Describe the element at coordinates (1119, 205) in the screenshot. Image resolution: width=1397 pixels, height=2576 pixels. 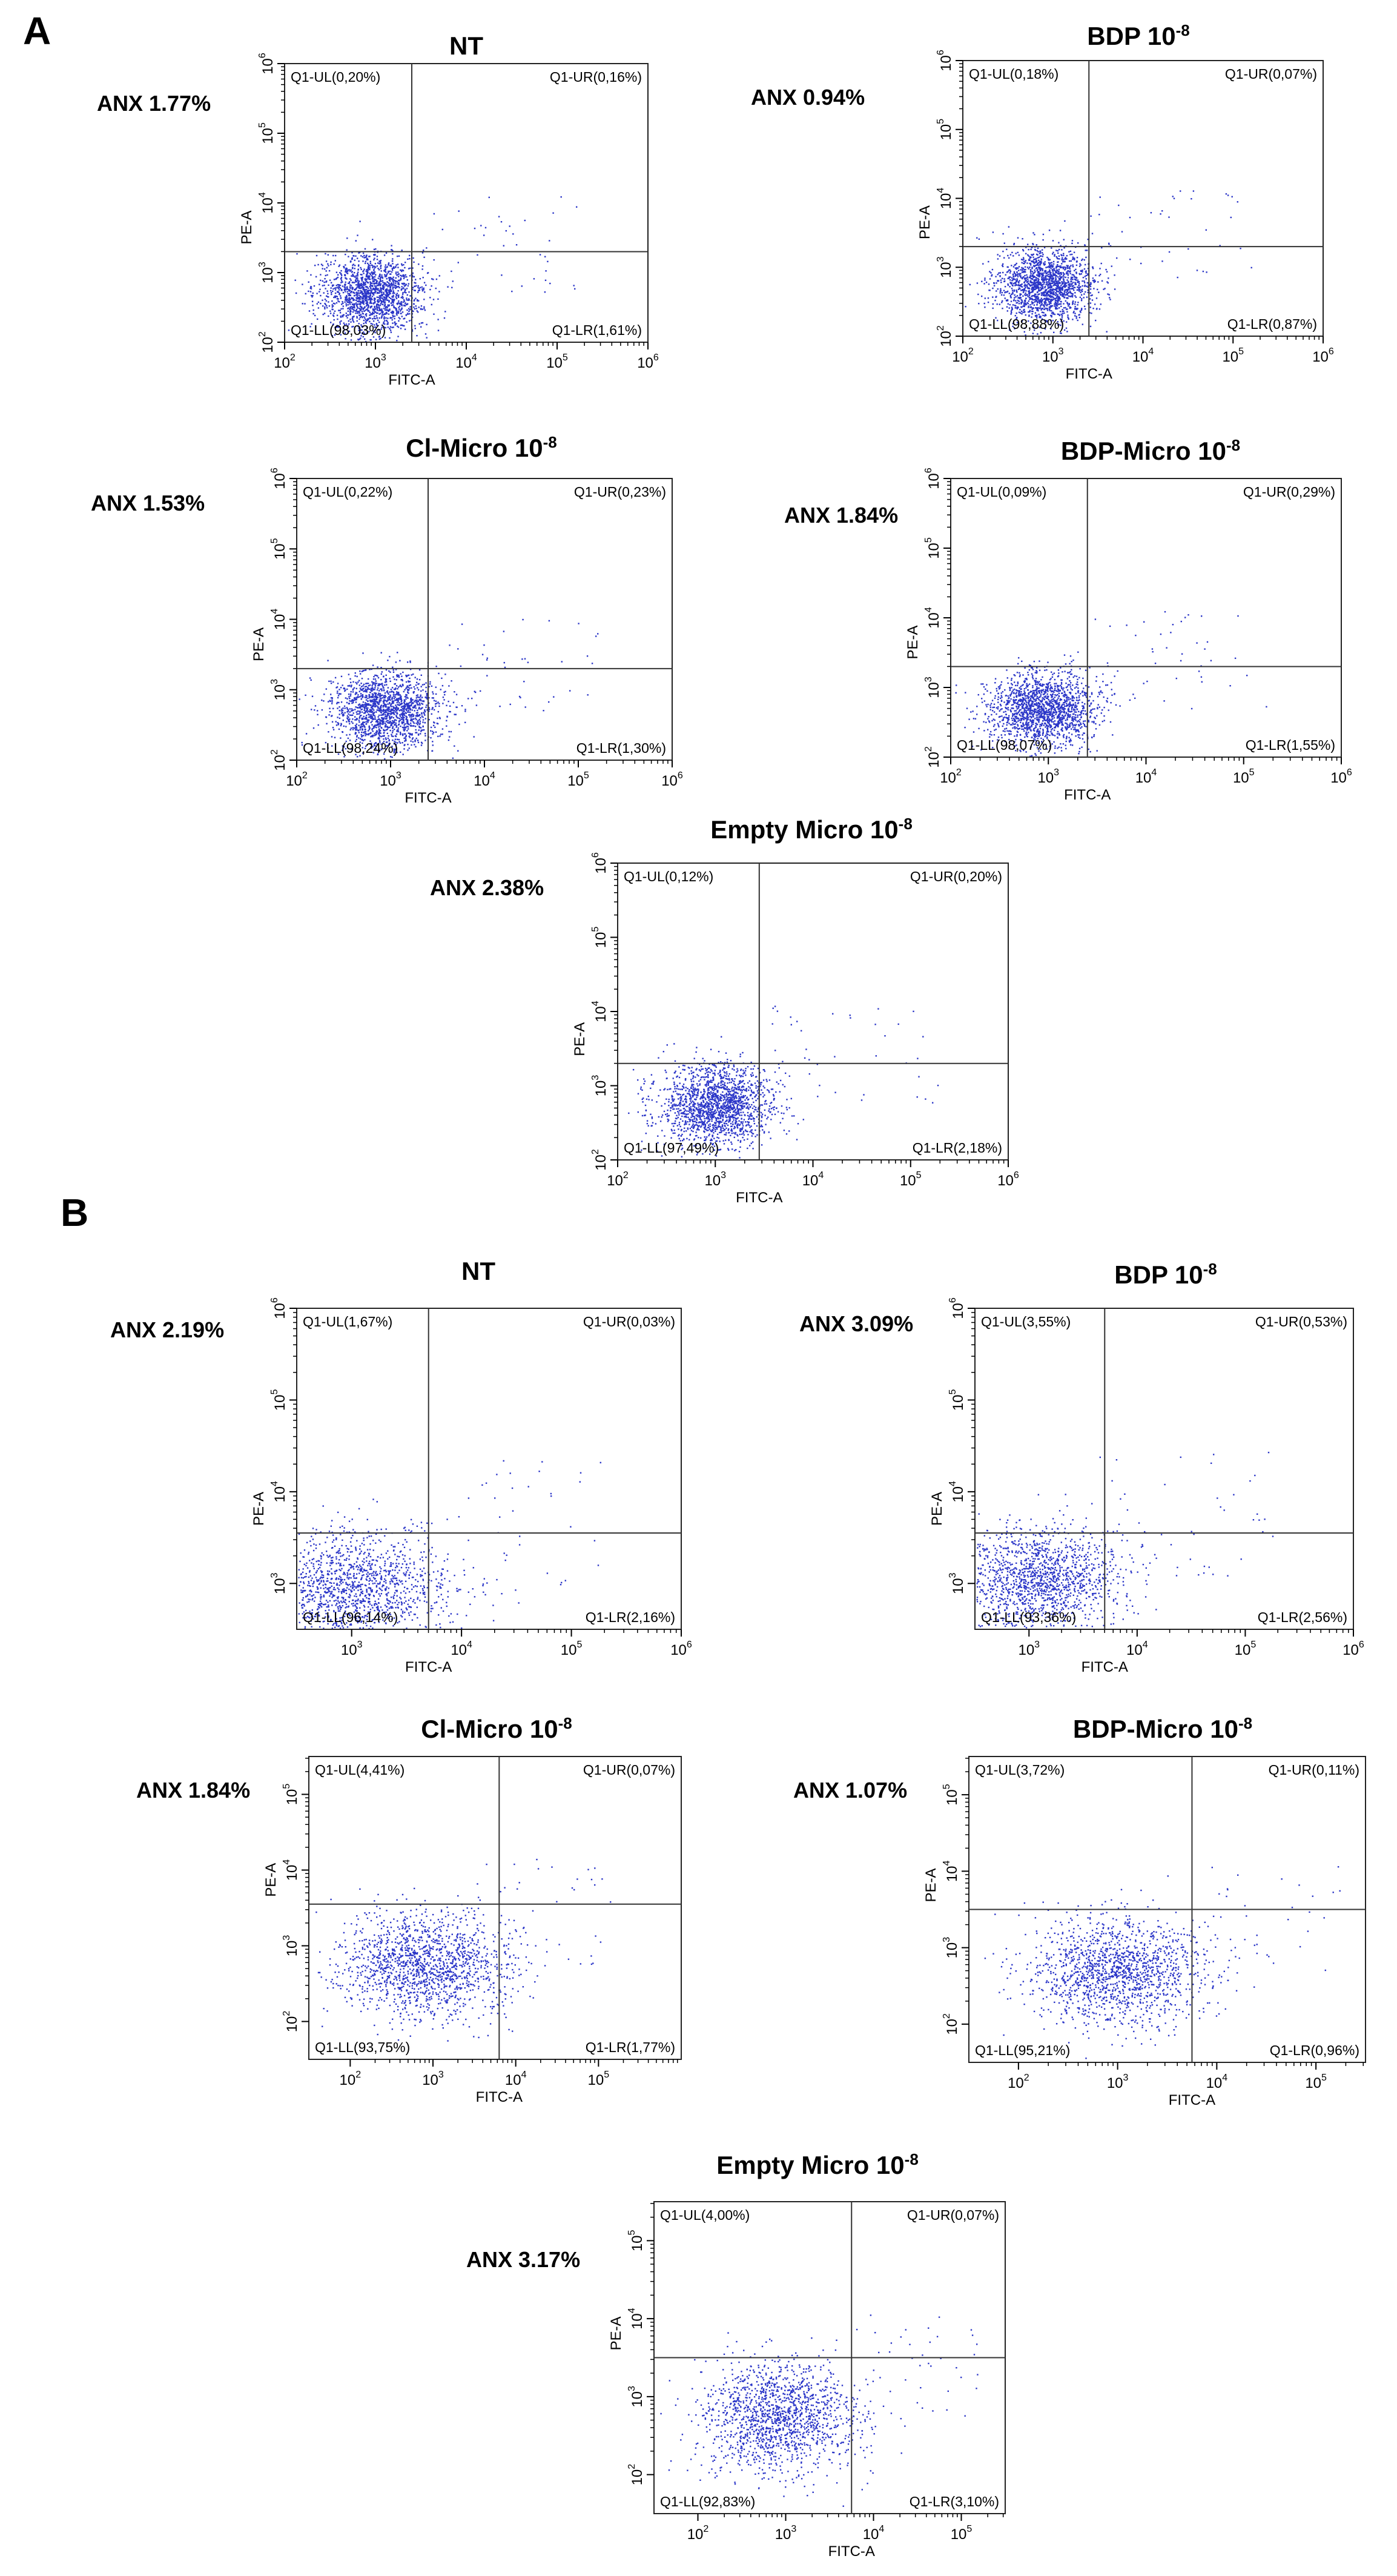
I see `outlier-dot` at that location.